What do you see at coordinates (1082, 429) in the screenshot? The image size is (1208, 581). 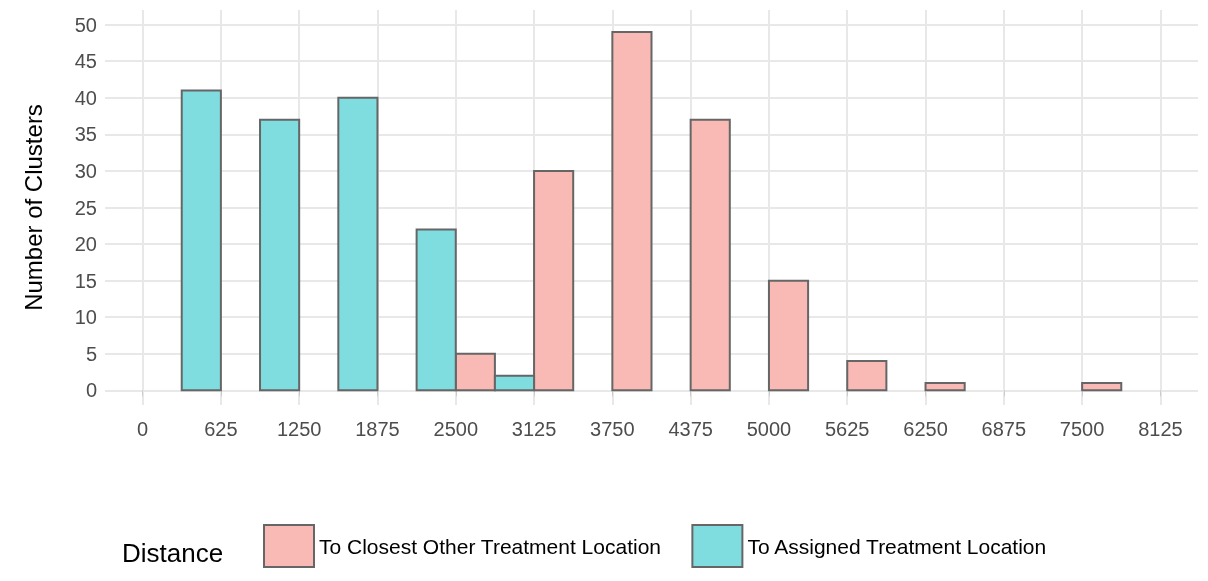 I see `x-tick-label: 7500` at bounding box center [1082, 429].